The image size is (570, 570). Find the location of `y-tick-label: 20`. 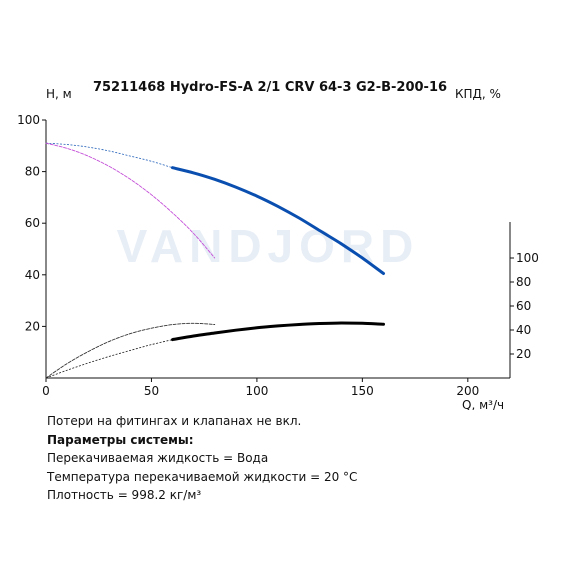

y-tick-label: 20 is located at coordinates (32, 326).